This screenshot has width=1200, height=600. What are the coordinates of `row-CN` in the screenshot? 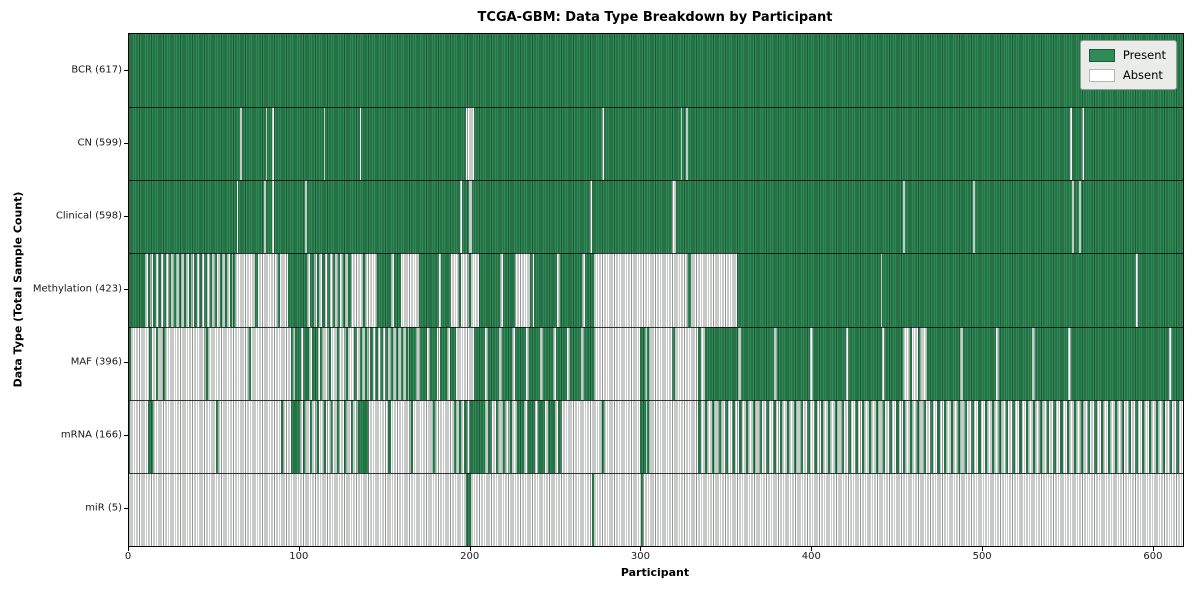 It's located at (656, 144).